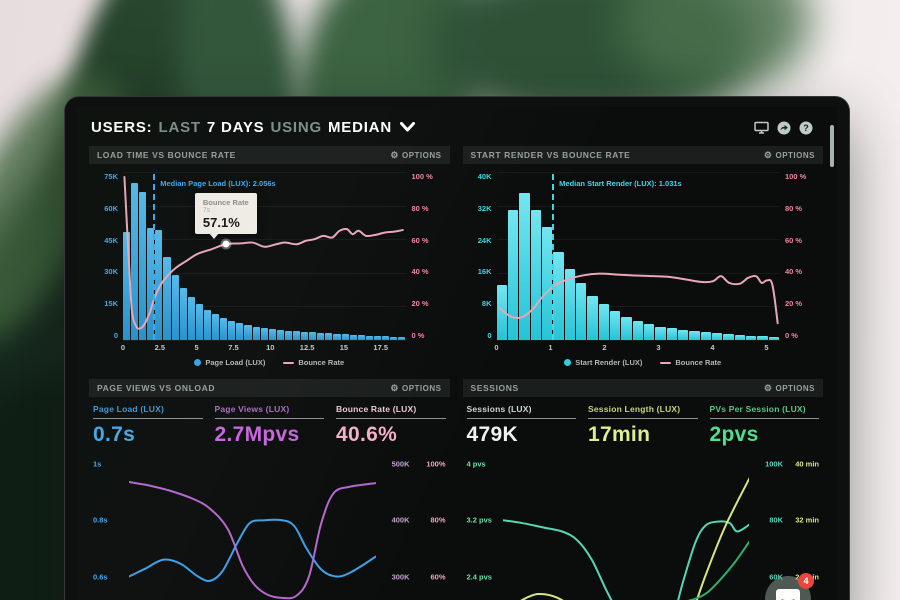 This screenshot has height=600, width=900. Describe the element at coordinates (100, 576) in the screenshot. I see `y-tick: 0.6s` at that location.